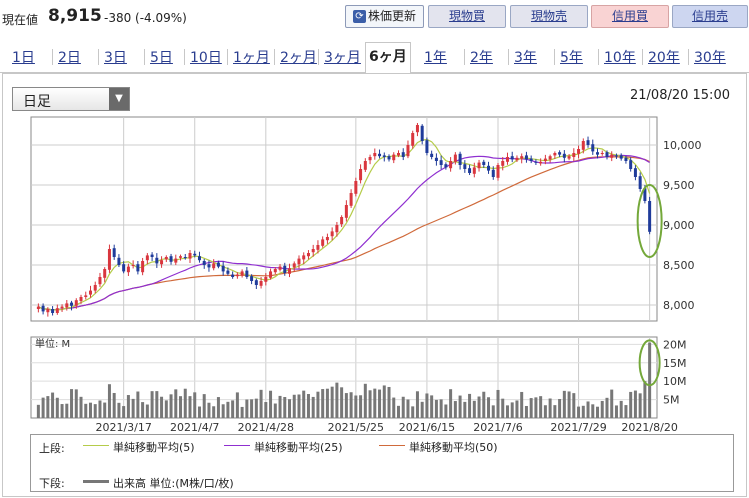 This screenshot has width=749, height=498. What do you see at coordinates (75, 16) in the screenshot?
I see `current-price: 8,915` at bounding box center [75, 16].